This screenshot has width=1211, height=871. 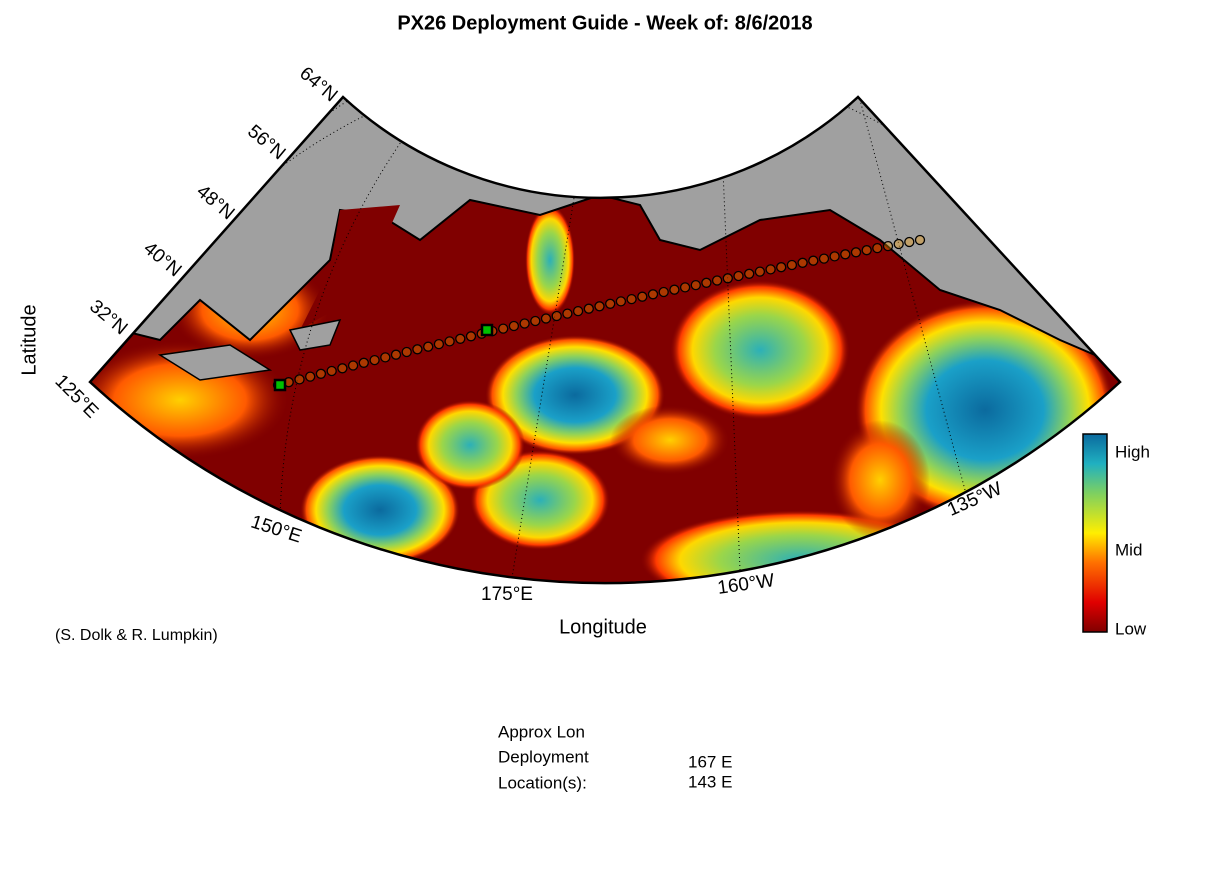 What do you see at coordinates (542, 782) in the screenshot?
I see `deployment-heading: Location(s):` at bounding box center [542, 782].